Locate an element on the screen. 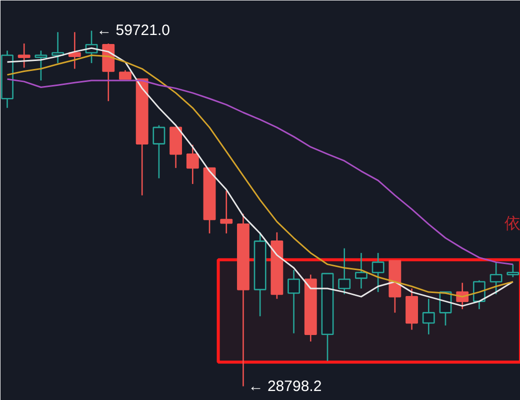 The image size is (520, 400). annotation: 依 is located at coordinates (512, 223).